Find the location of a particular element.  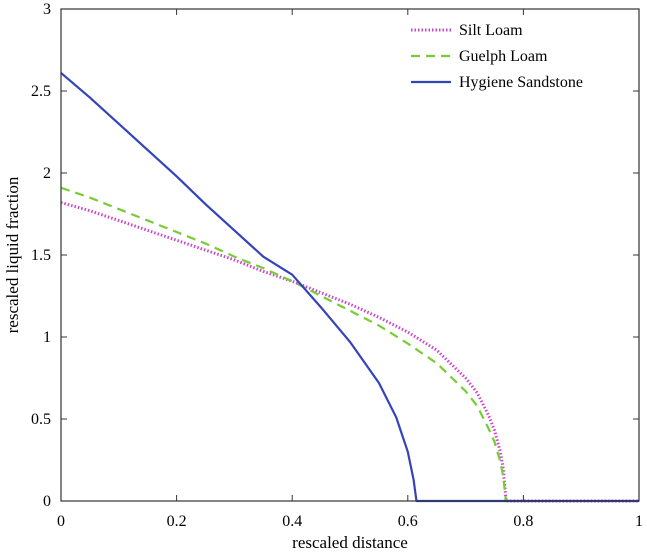

y-tick-label: 1 is located at coordinates (47, 337).